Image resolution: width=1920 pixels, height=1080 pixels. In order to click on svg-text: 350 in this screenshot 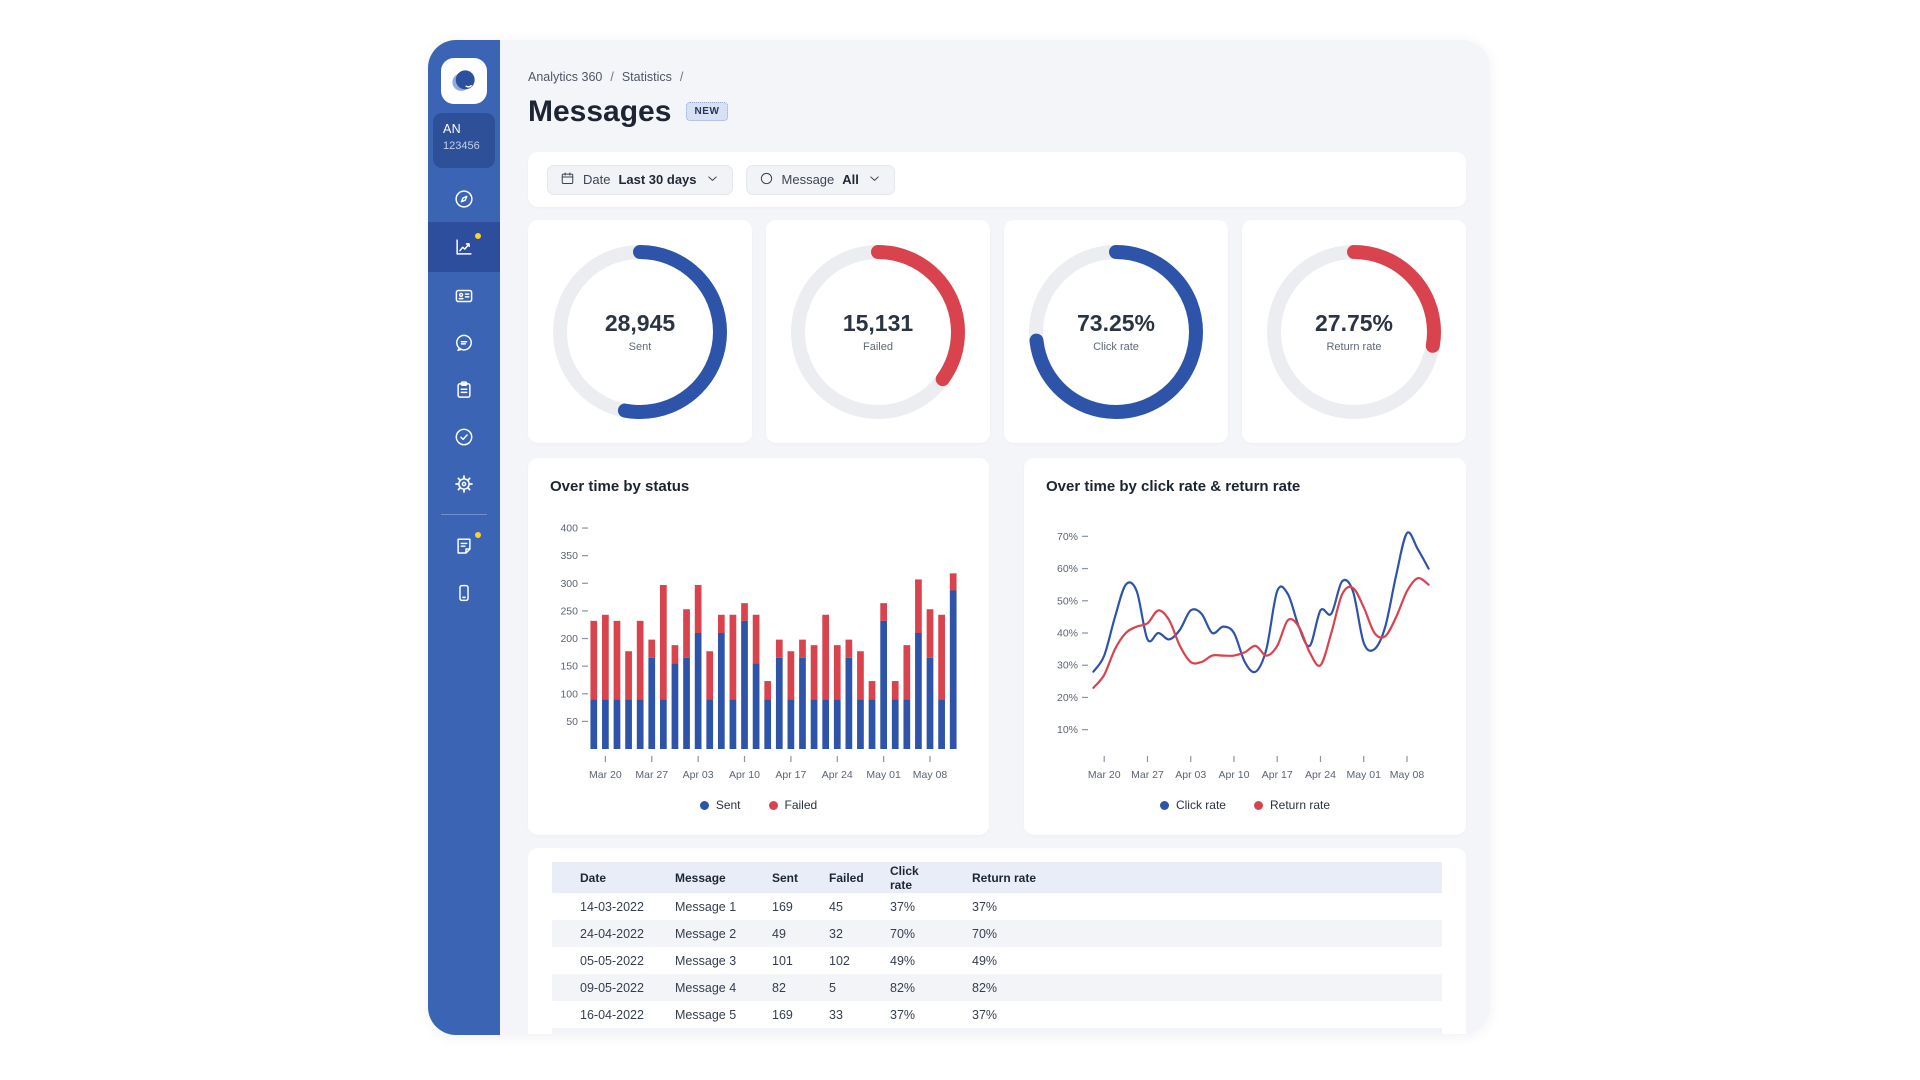, I will do `click(569, 556)`.